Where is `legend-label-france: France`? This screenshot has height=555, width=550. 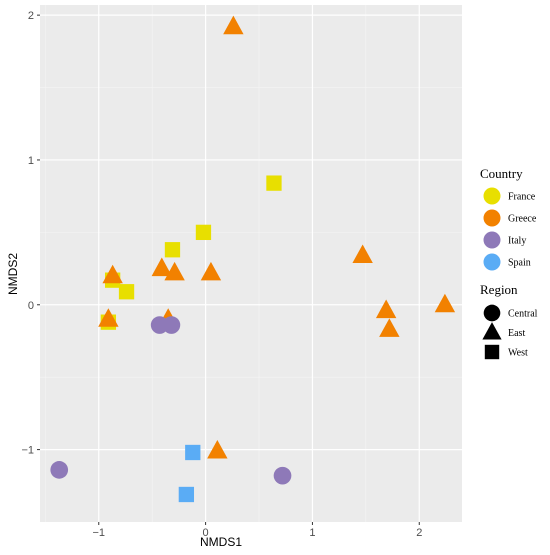 legend-label-france: France is located at coordinates (522, 197).